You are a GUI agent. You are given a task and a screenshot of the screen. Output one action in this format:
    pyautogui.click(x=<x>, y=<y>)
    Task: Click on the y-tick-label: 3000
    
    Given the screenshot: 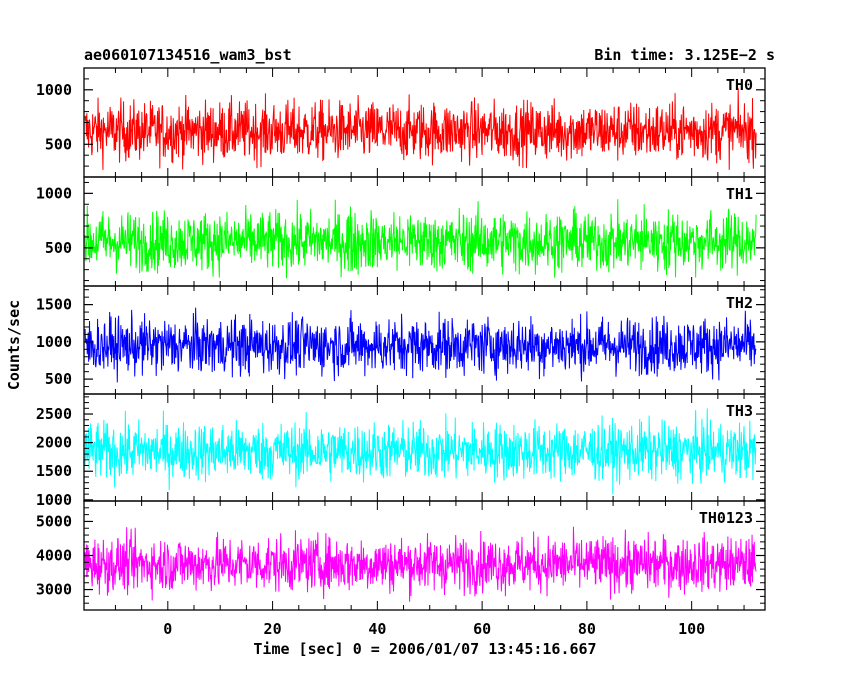 What is the action you would take?
    pyautogui.click(x=54, y=590)
    